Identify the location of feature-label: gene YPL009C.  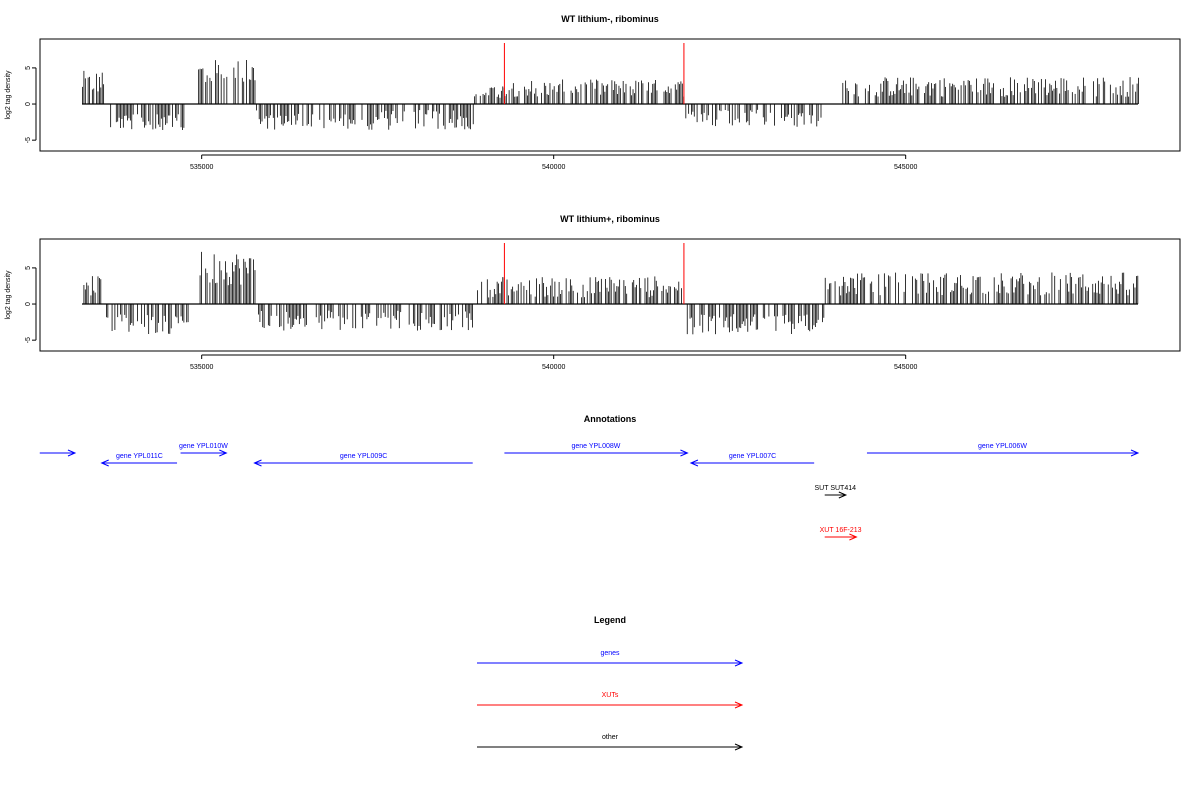
(363, 456).